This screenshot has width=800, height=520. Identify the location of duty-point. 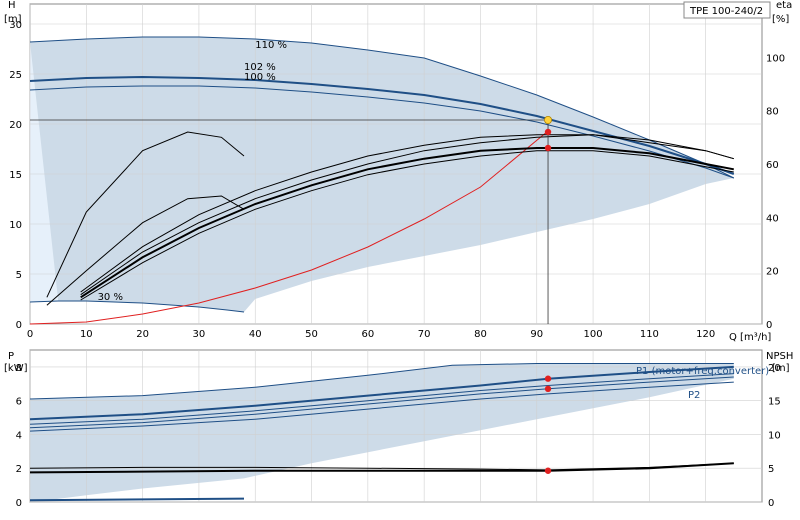
(548, 120).